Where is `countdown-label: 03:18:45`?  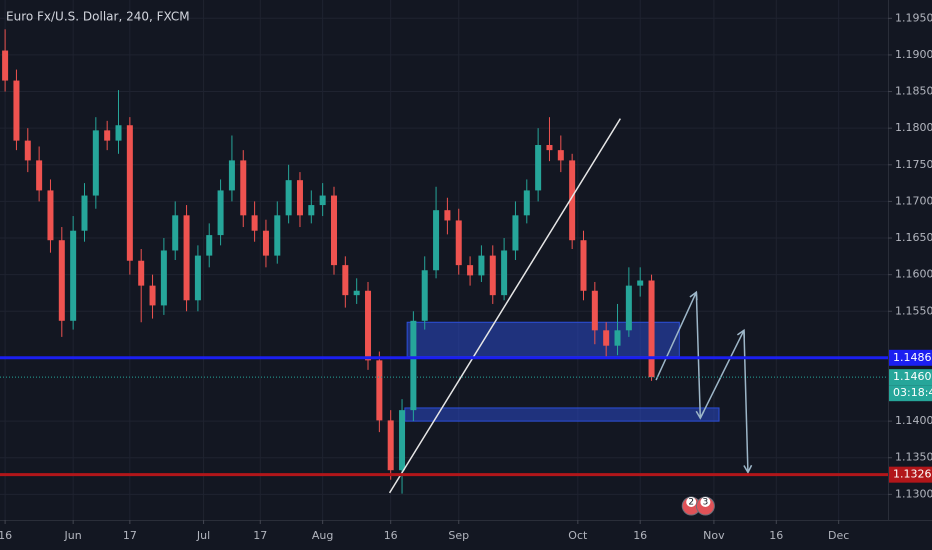
countdown-label: 03:18:45 is located at coordinates (912, 392).